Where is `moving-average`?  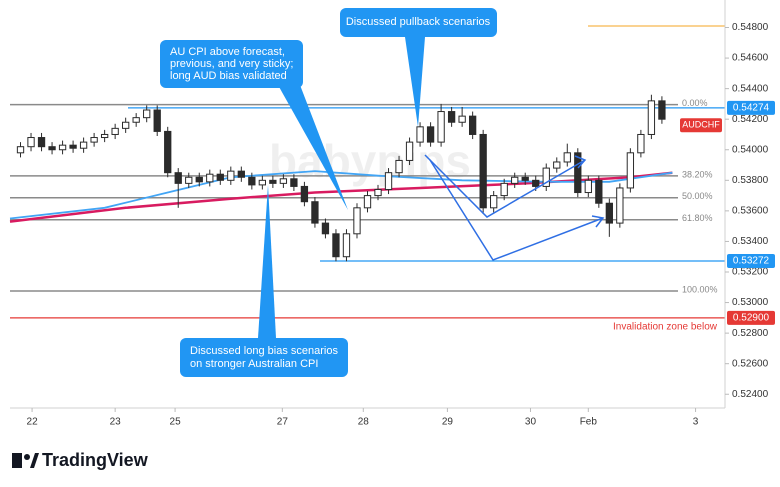 moving-average is located at coordinates (341, 197).